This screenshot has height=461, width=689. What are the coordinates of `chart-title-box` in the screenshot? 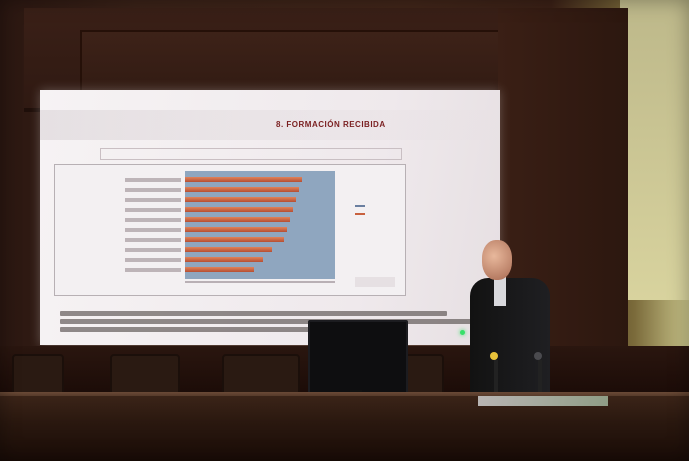 It's located at (251, 154).